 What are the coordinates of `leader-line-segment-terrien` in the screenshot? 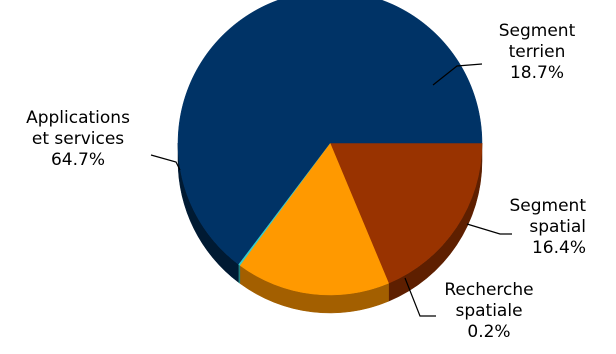 It's located at (457, 74).